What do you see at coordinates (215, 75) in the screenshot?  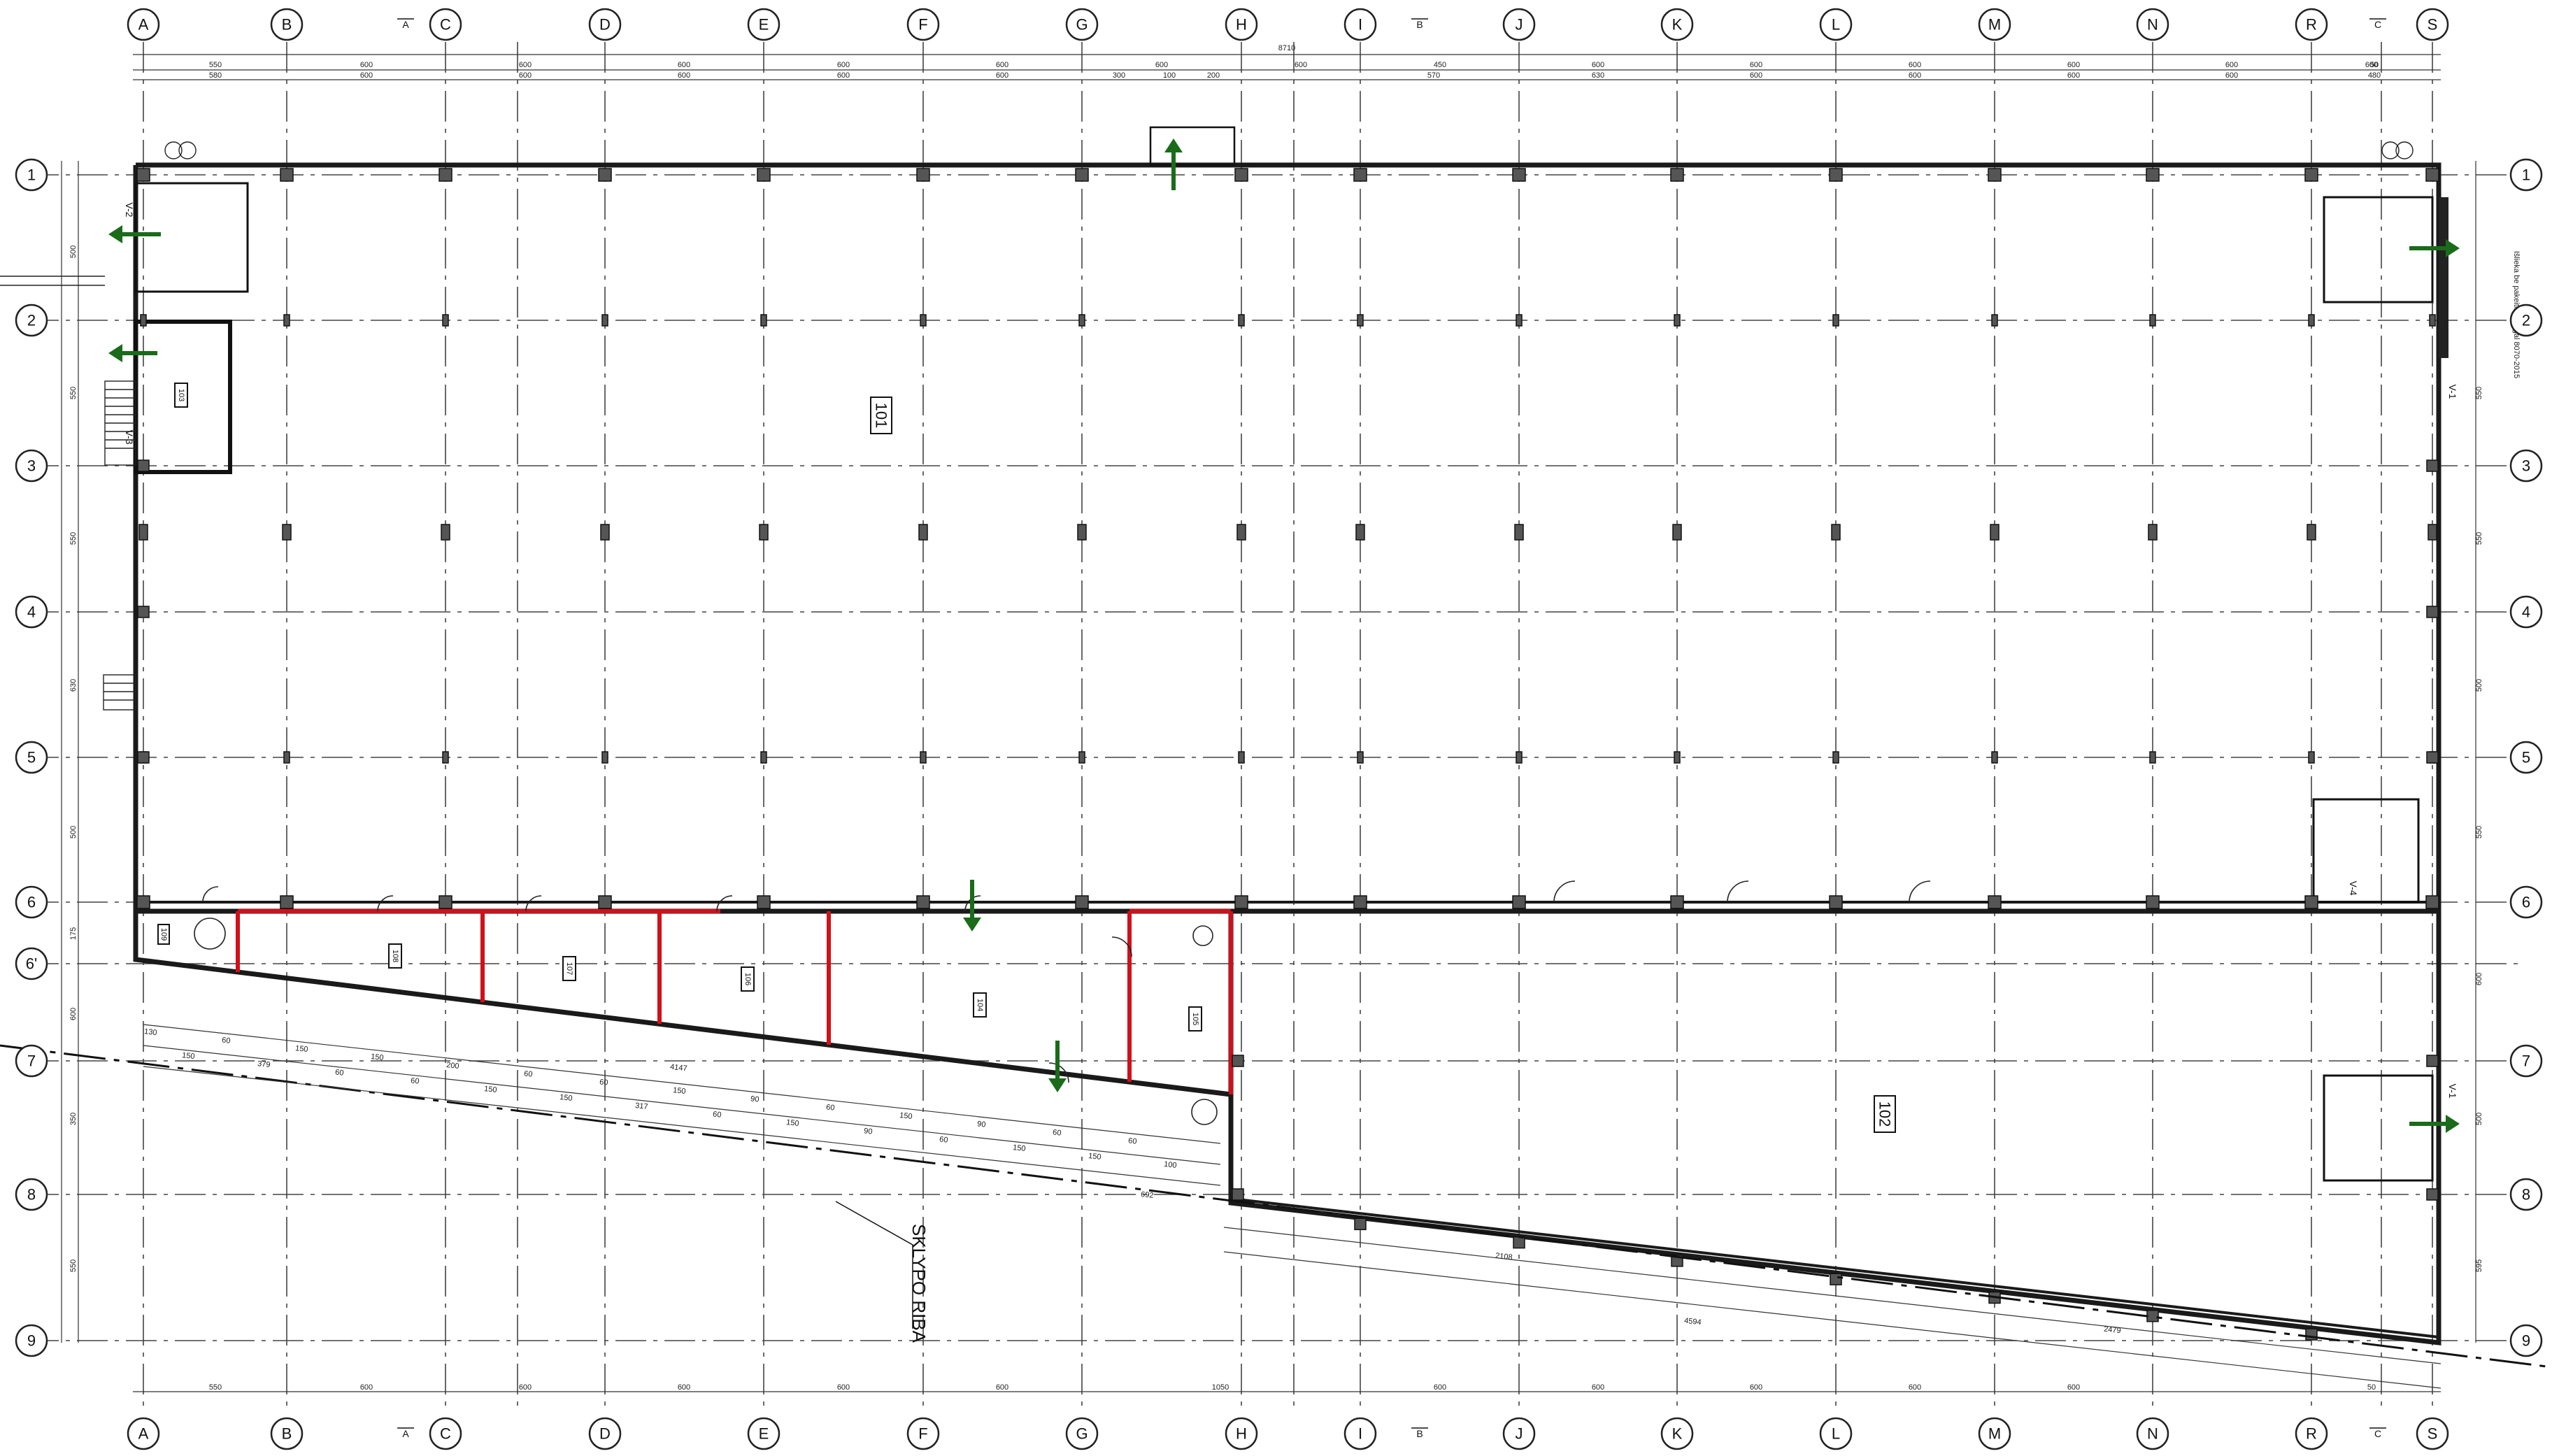 I see `dimension-text: 580` at bounding box center [215, 75].